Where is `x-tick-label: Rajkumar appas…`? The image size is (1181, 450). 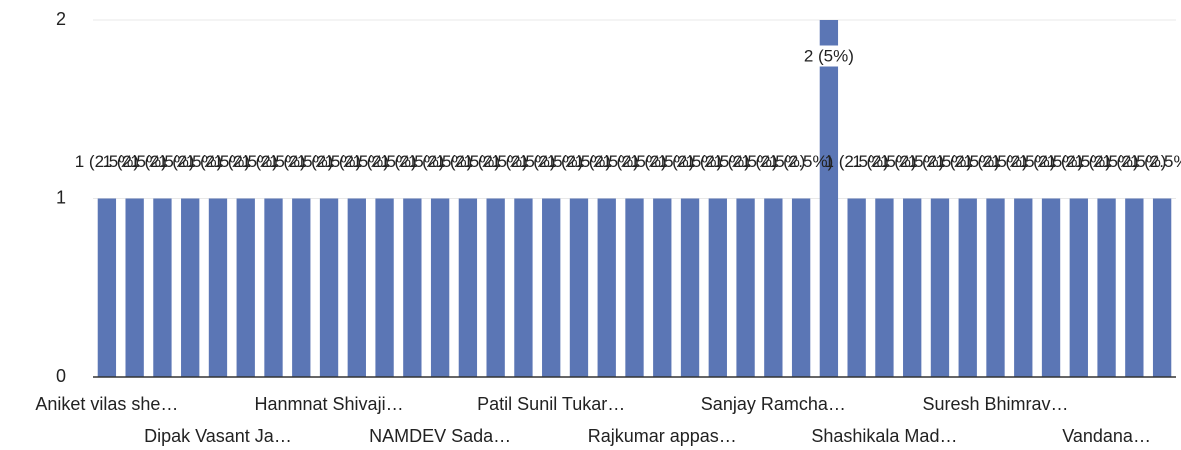 x-tick-label: Rajkumar appas… is located at coordinates (662, 436).